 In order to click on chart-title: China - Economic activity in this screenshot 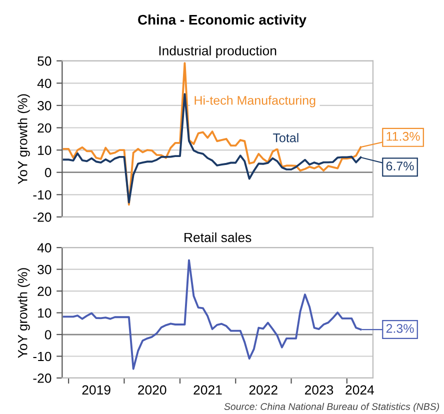, I will do `click(222, 21)`.